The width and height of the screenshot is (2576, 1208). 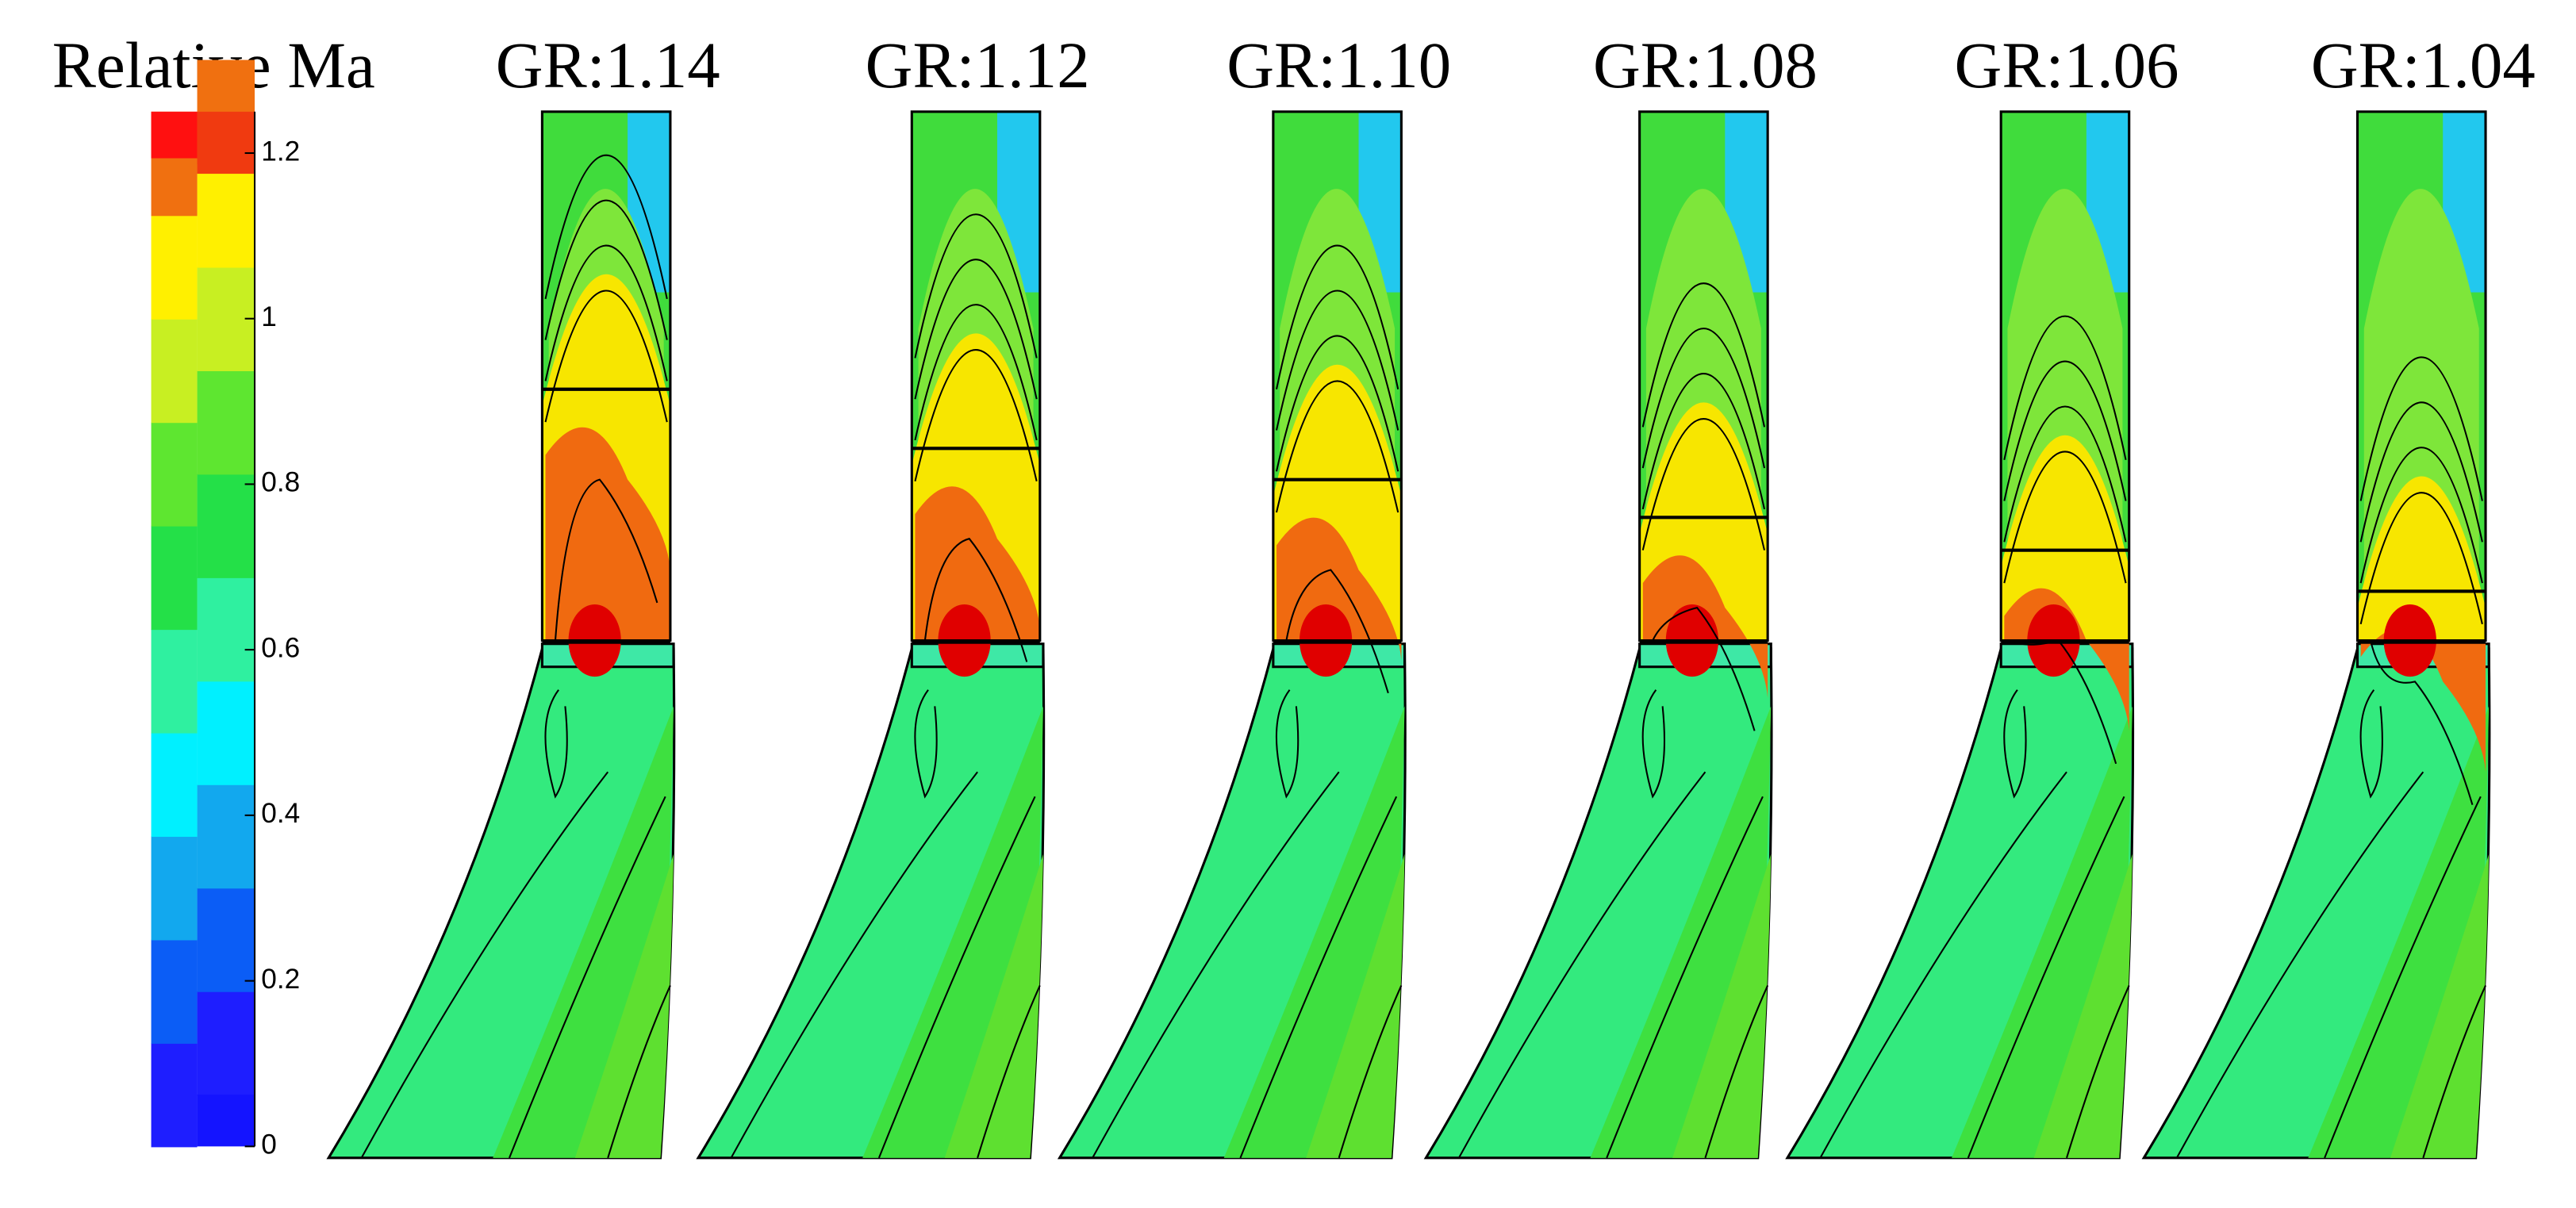 I want to click on panel-title: GR:1.08, so click(x=1705, y=65).